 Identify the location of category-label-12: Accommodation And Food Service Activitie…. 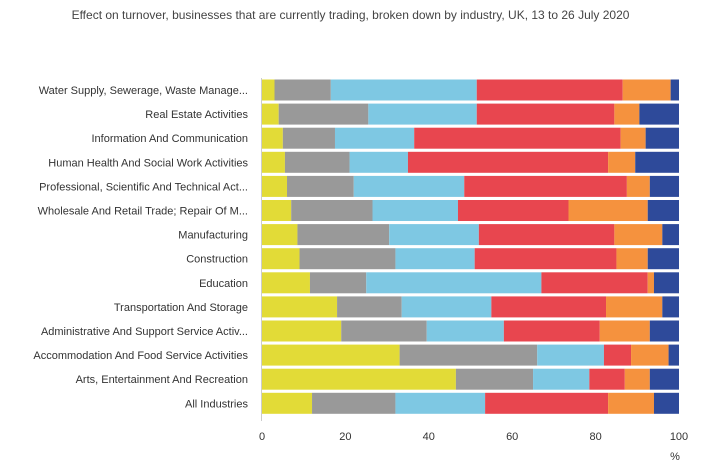
(140, 356).